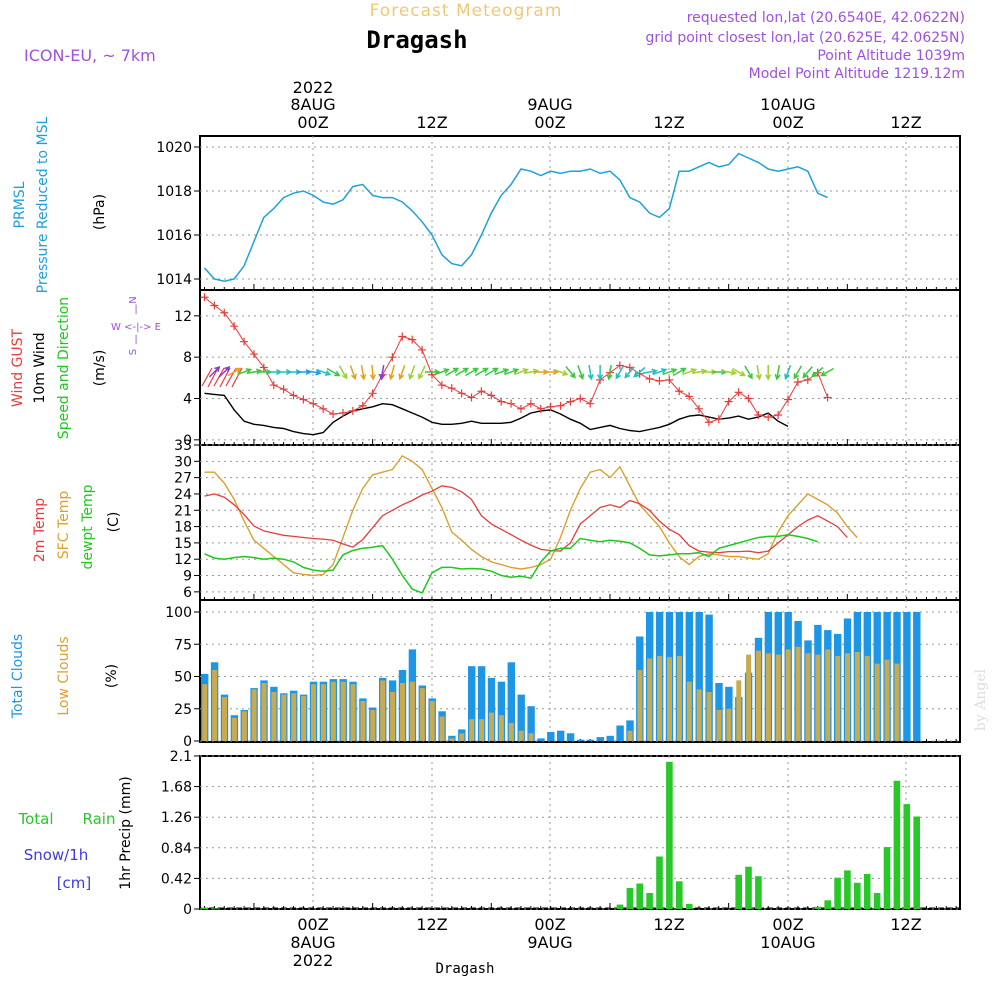 This screenshot has width=1000, height=1000. I want to click on y-tick-label: 6, so click(187, 593).